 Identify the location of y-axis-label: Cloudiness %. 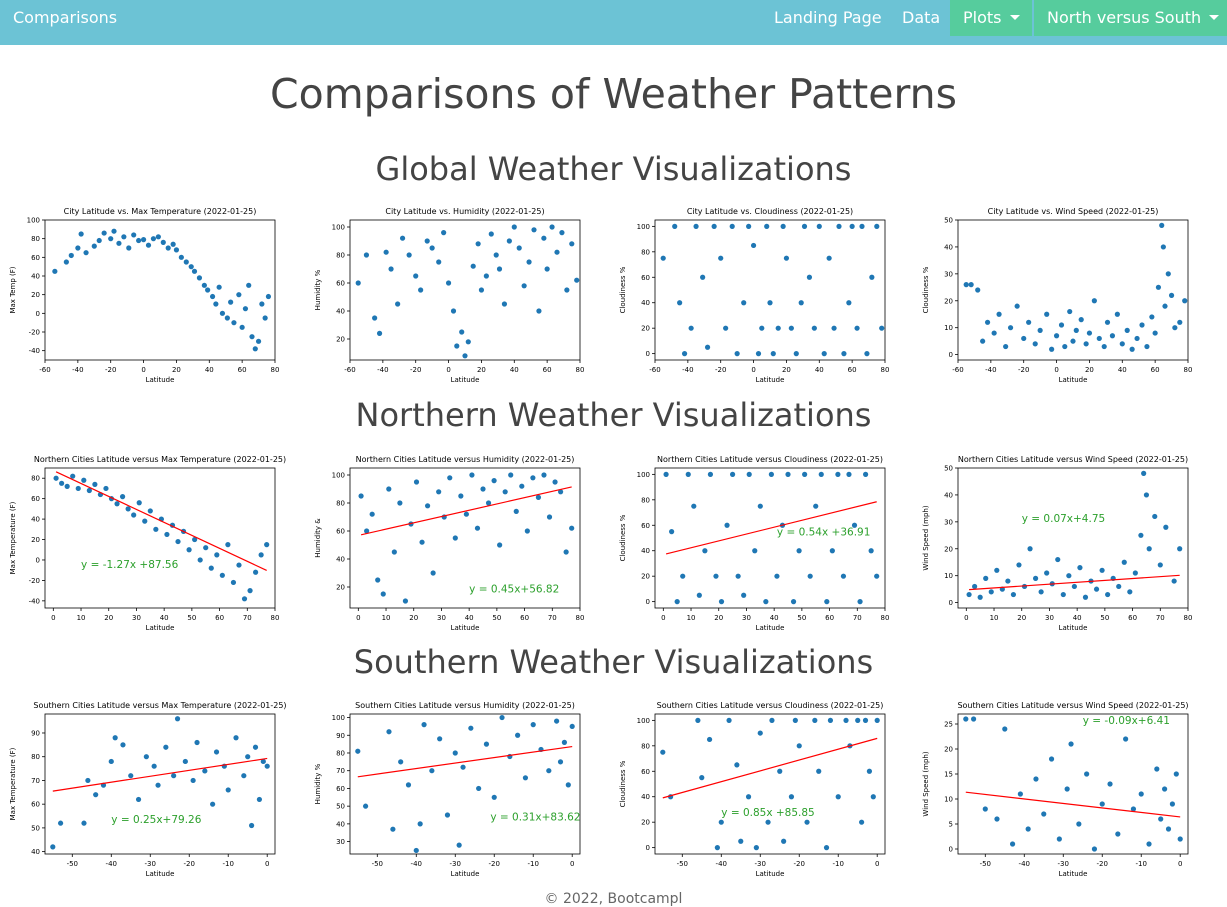
(623, 537).